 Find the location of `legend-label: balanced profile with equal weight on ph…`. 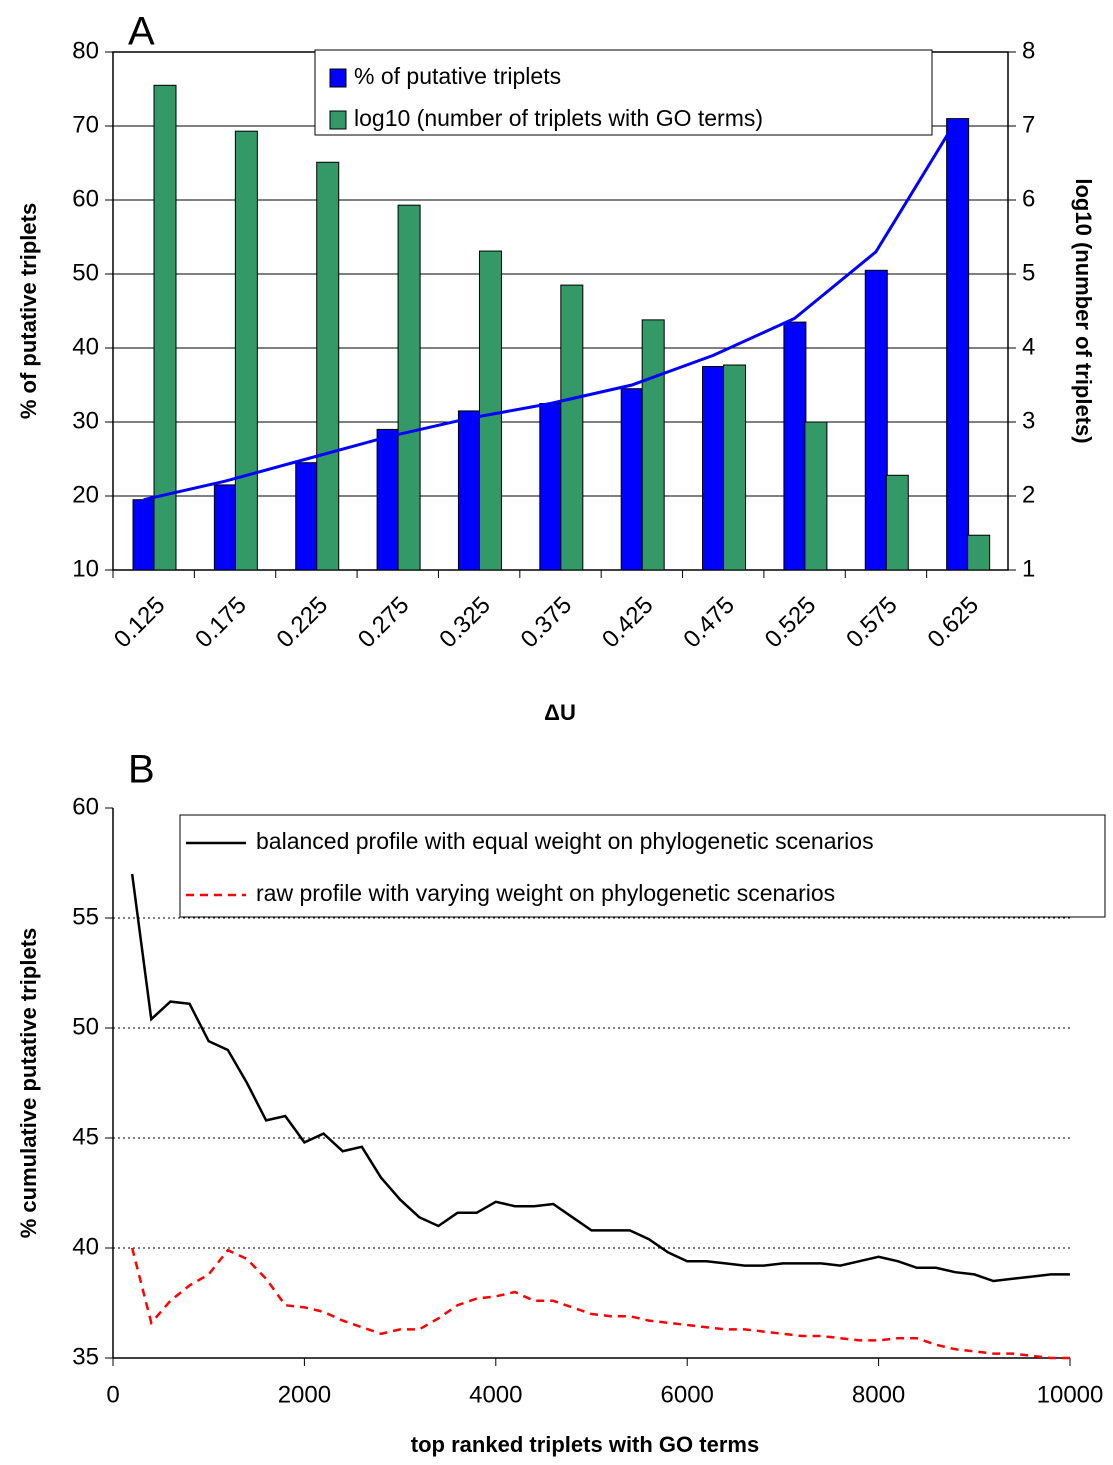

legend-label: balanced profile with equal weight on ph… is located at coordinates (565, 841).